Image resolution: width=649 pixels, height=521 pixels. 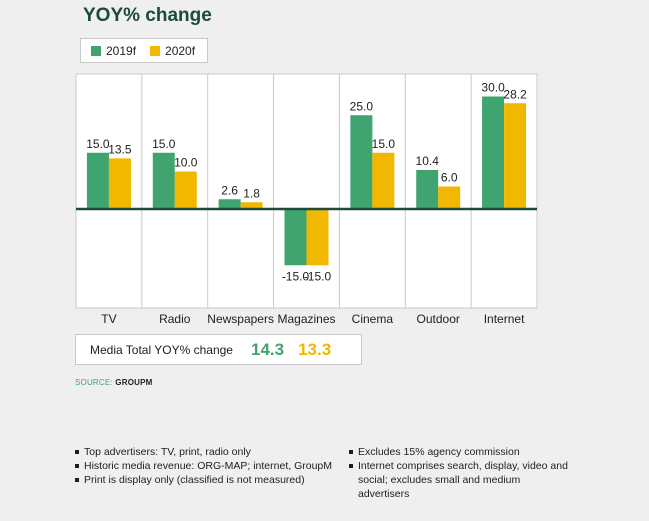 What do you see at coordinates (147, 15) in the screenshot?
I see `chart-title: YOY% change` at bounding box center [147, 15].